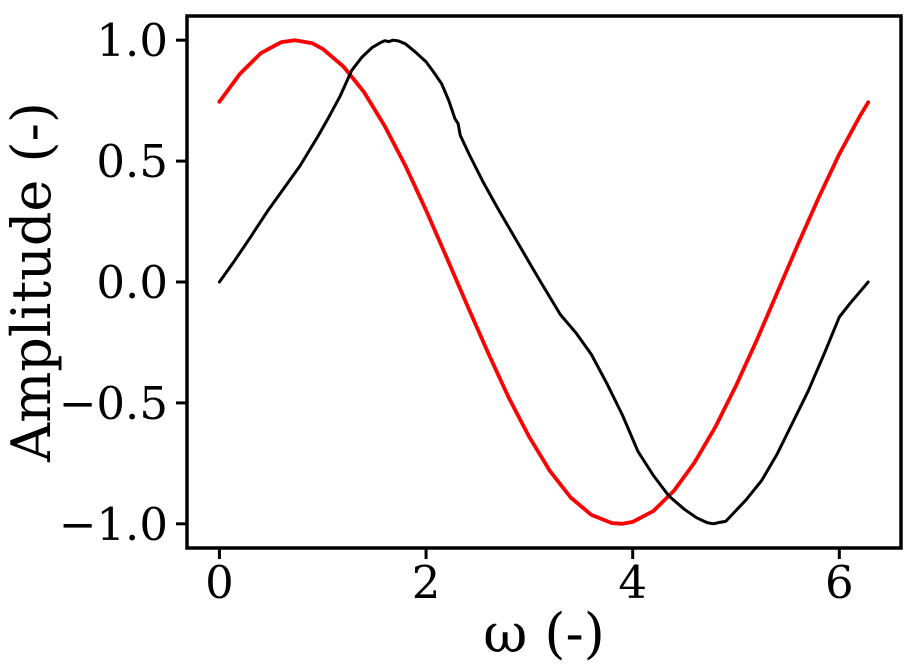 This screenshot has width=918, height=672. What do you see at coordinates (132, 161) in the screenshot?
I see `y-tick-label: 0.5` at bounding box center [132, 161].